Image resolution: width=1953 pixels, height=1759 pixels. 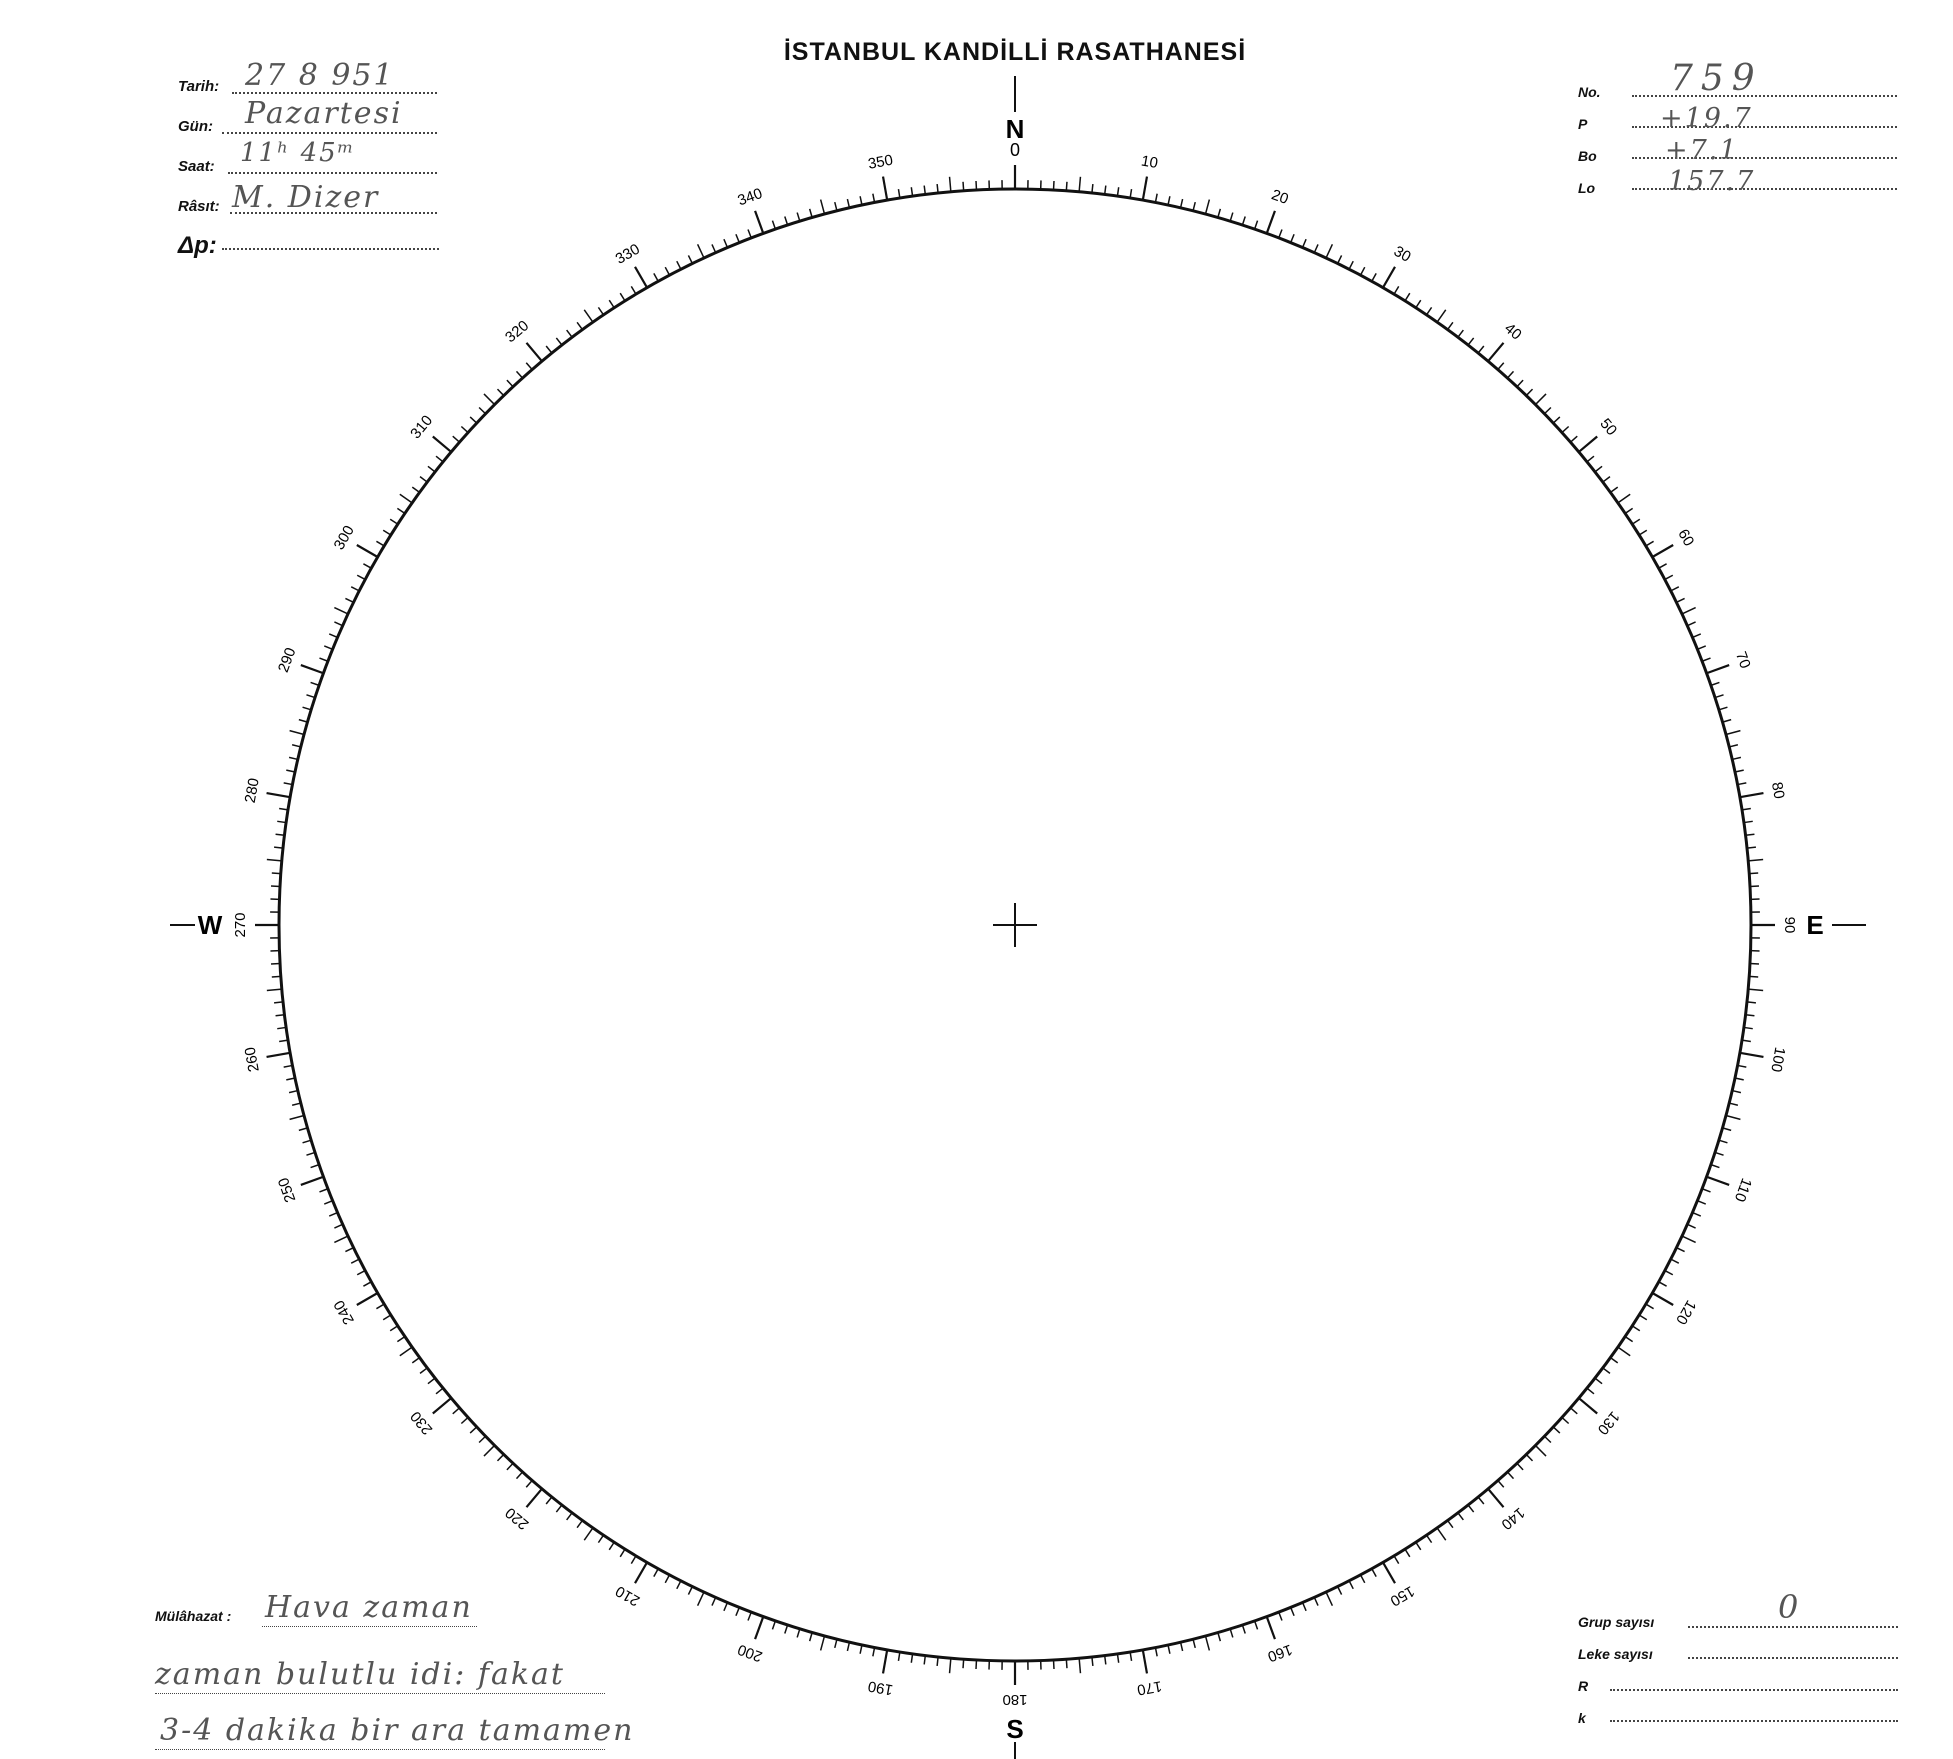 I want to click on field-line-r, so click(x=1754, y=1690).